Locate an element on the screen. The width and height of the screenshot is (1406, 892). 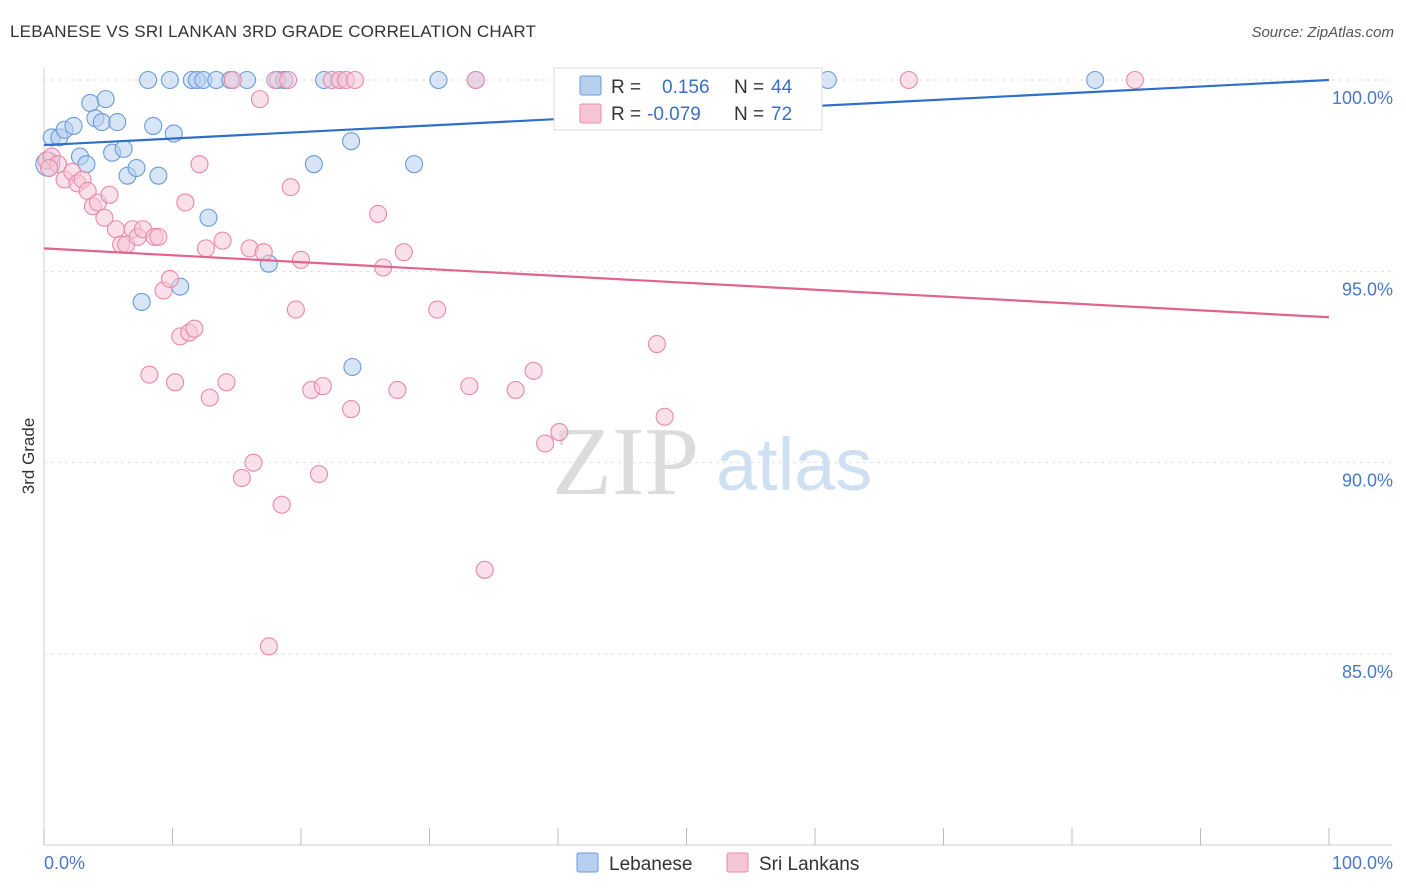
srilankan-trend-line is located at coordinates (686, 283).